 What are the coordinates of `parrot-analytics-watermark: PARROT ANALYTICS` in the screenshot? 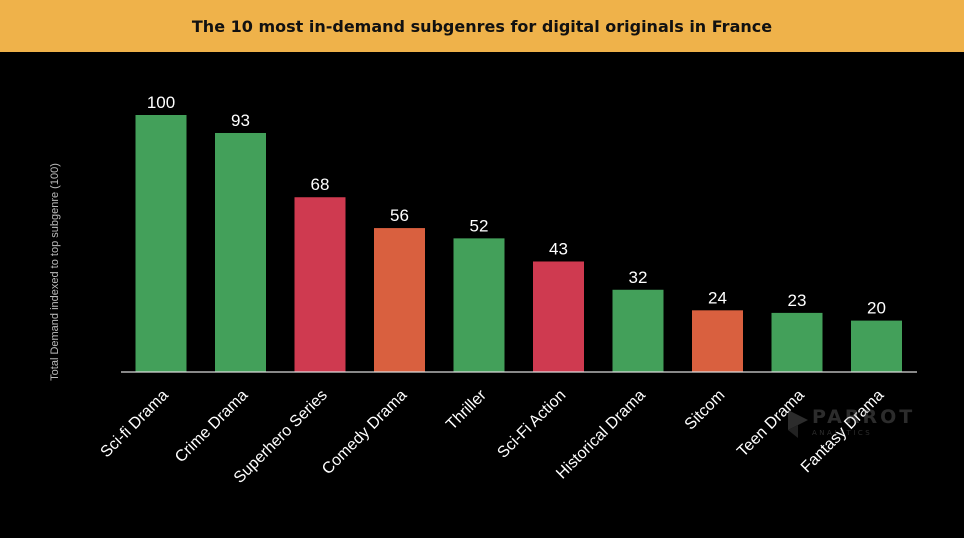 It's located at (849, 425).